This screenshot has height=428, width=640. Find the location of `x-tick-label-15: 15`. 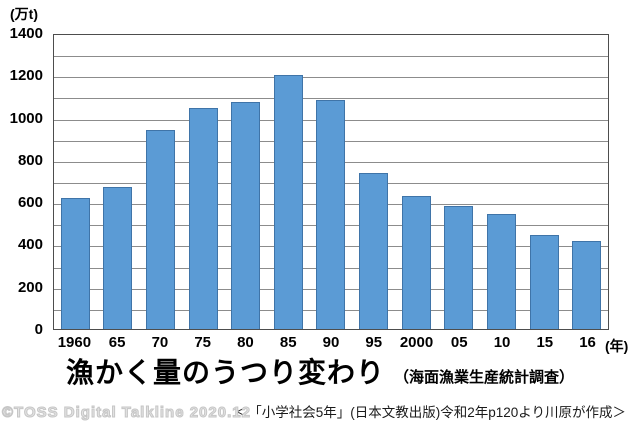

x-tick-label-15: 15 is located at coordinates (545, 342).